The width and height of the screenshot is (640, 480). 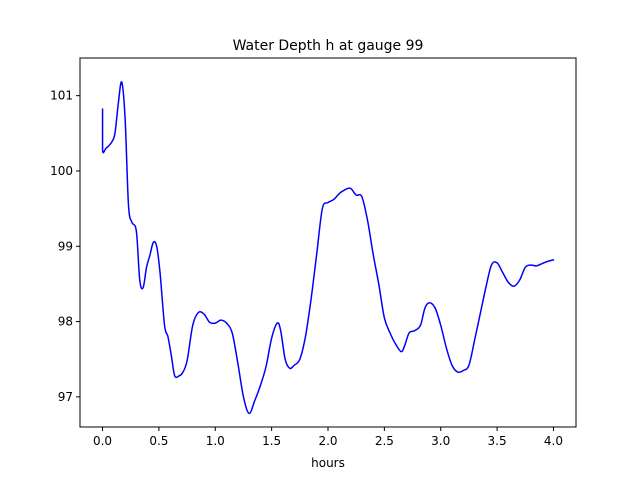 I want to click on x-tick-label: 0.0, so click(x=102, y=441).